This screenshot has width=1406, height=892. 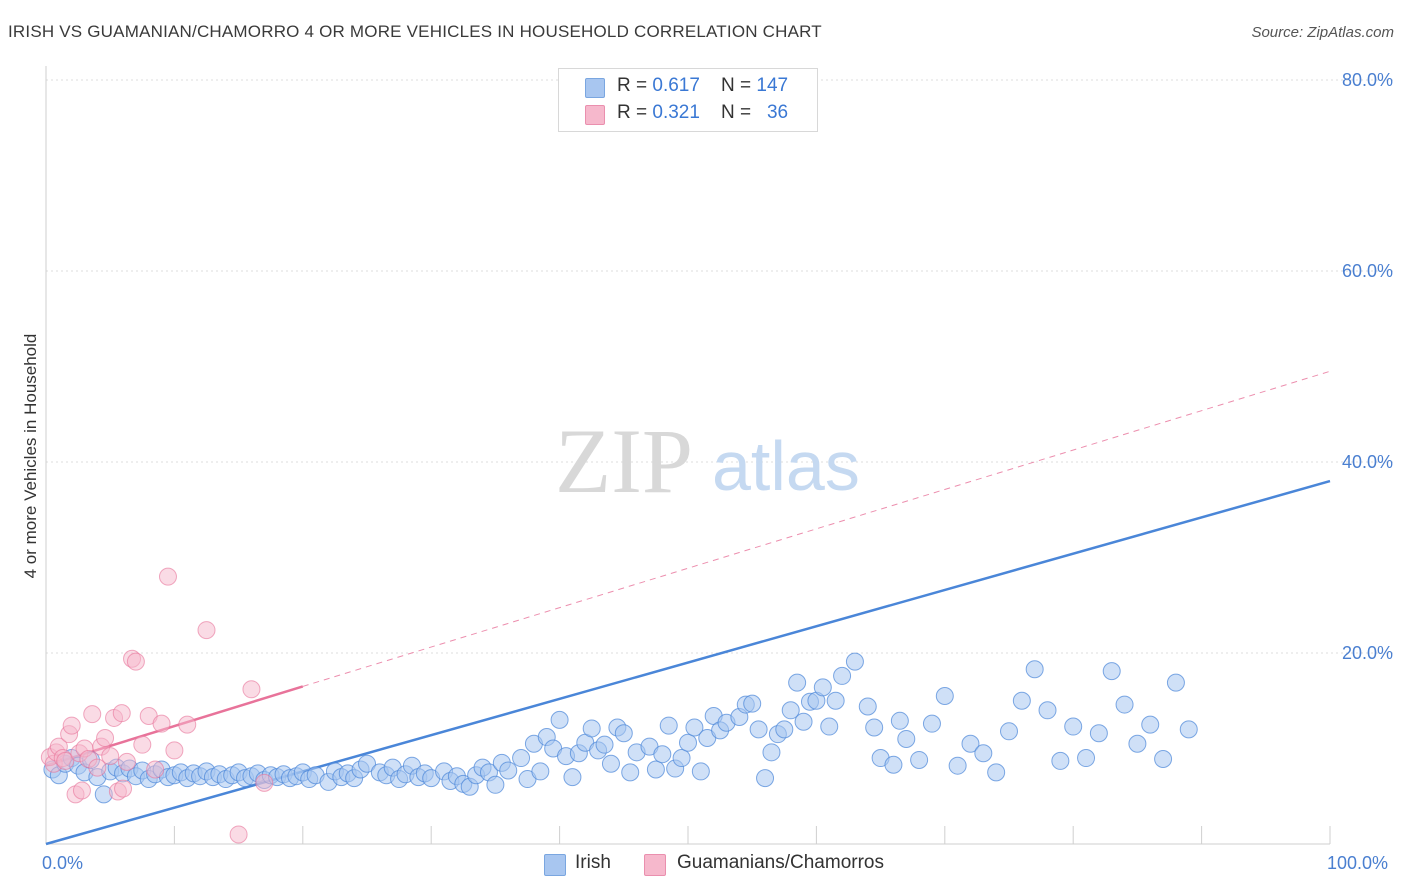 What do you see at coordinates (1367, 366) in the screenshot?
I see `y-tick-labels: 20.0% 40.0% 60.0% 80.0%` at bounding box center [1367, 366].